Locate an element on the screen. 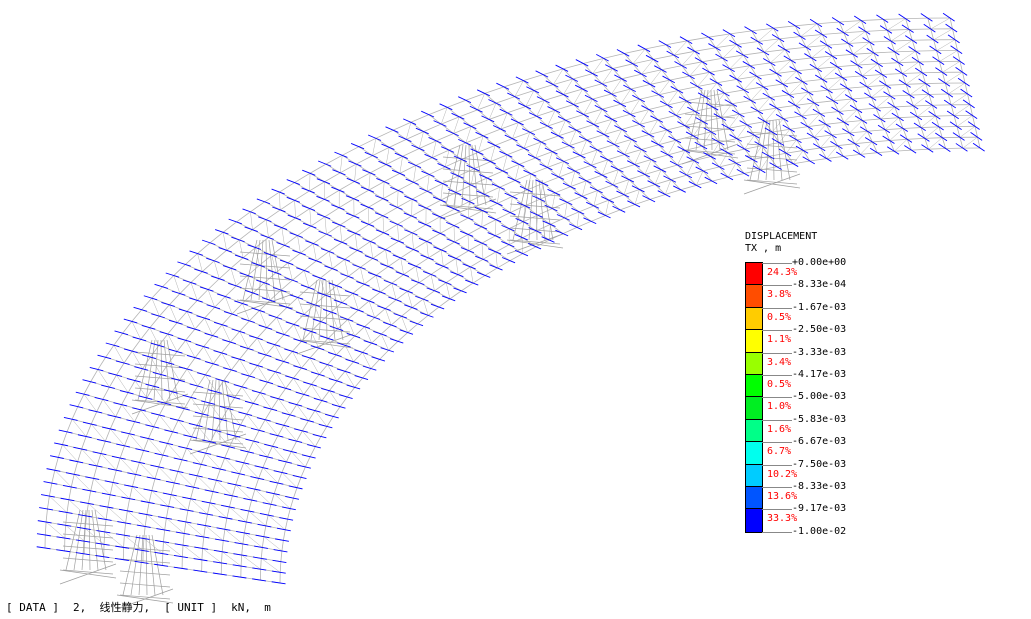 Image resolution: width=1031 pixels, height=619 pixels. legend-band is located at coordinates (754, 319).